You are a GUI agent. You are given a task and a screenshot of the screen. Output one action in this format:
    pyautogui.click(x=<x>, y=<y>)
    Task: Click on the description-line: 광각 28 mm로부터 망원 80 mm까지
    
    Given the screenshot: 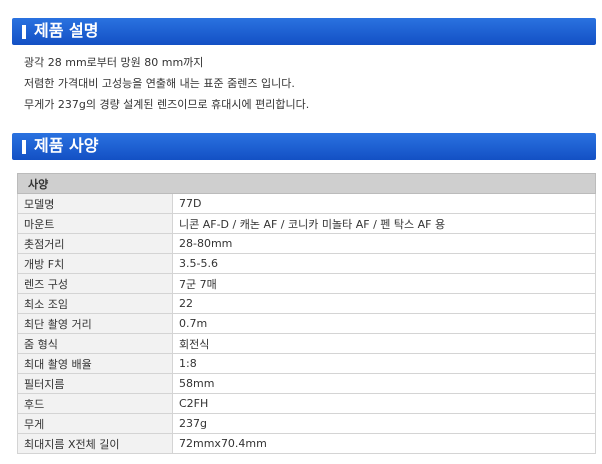 What is the action you would take?
    pyautogui.click(x=114, y=62)
    